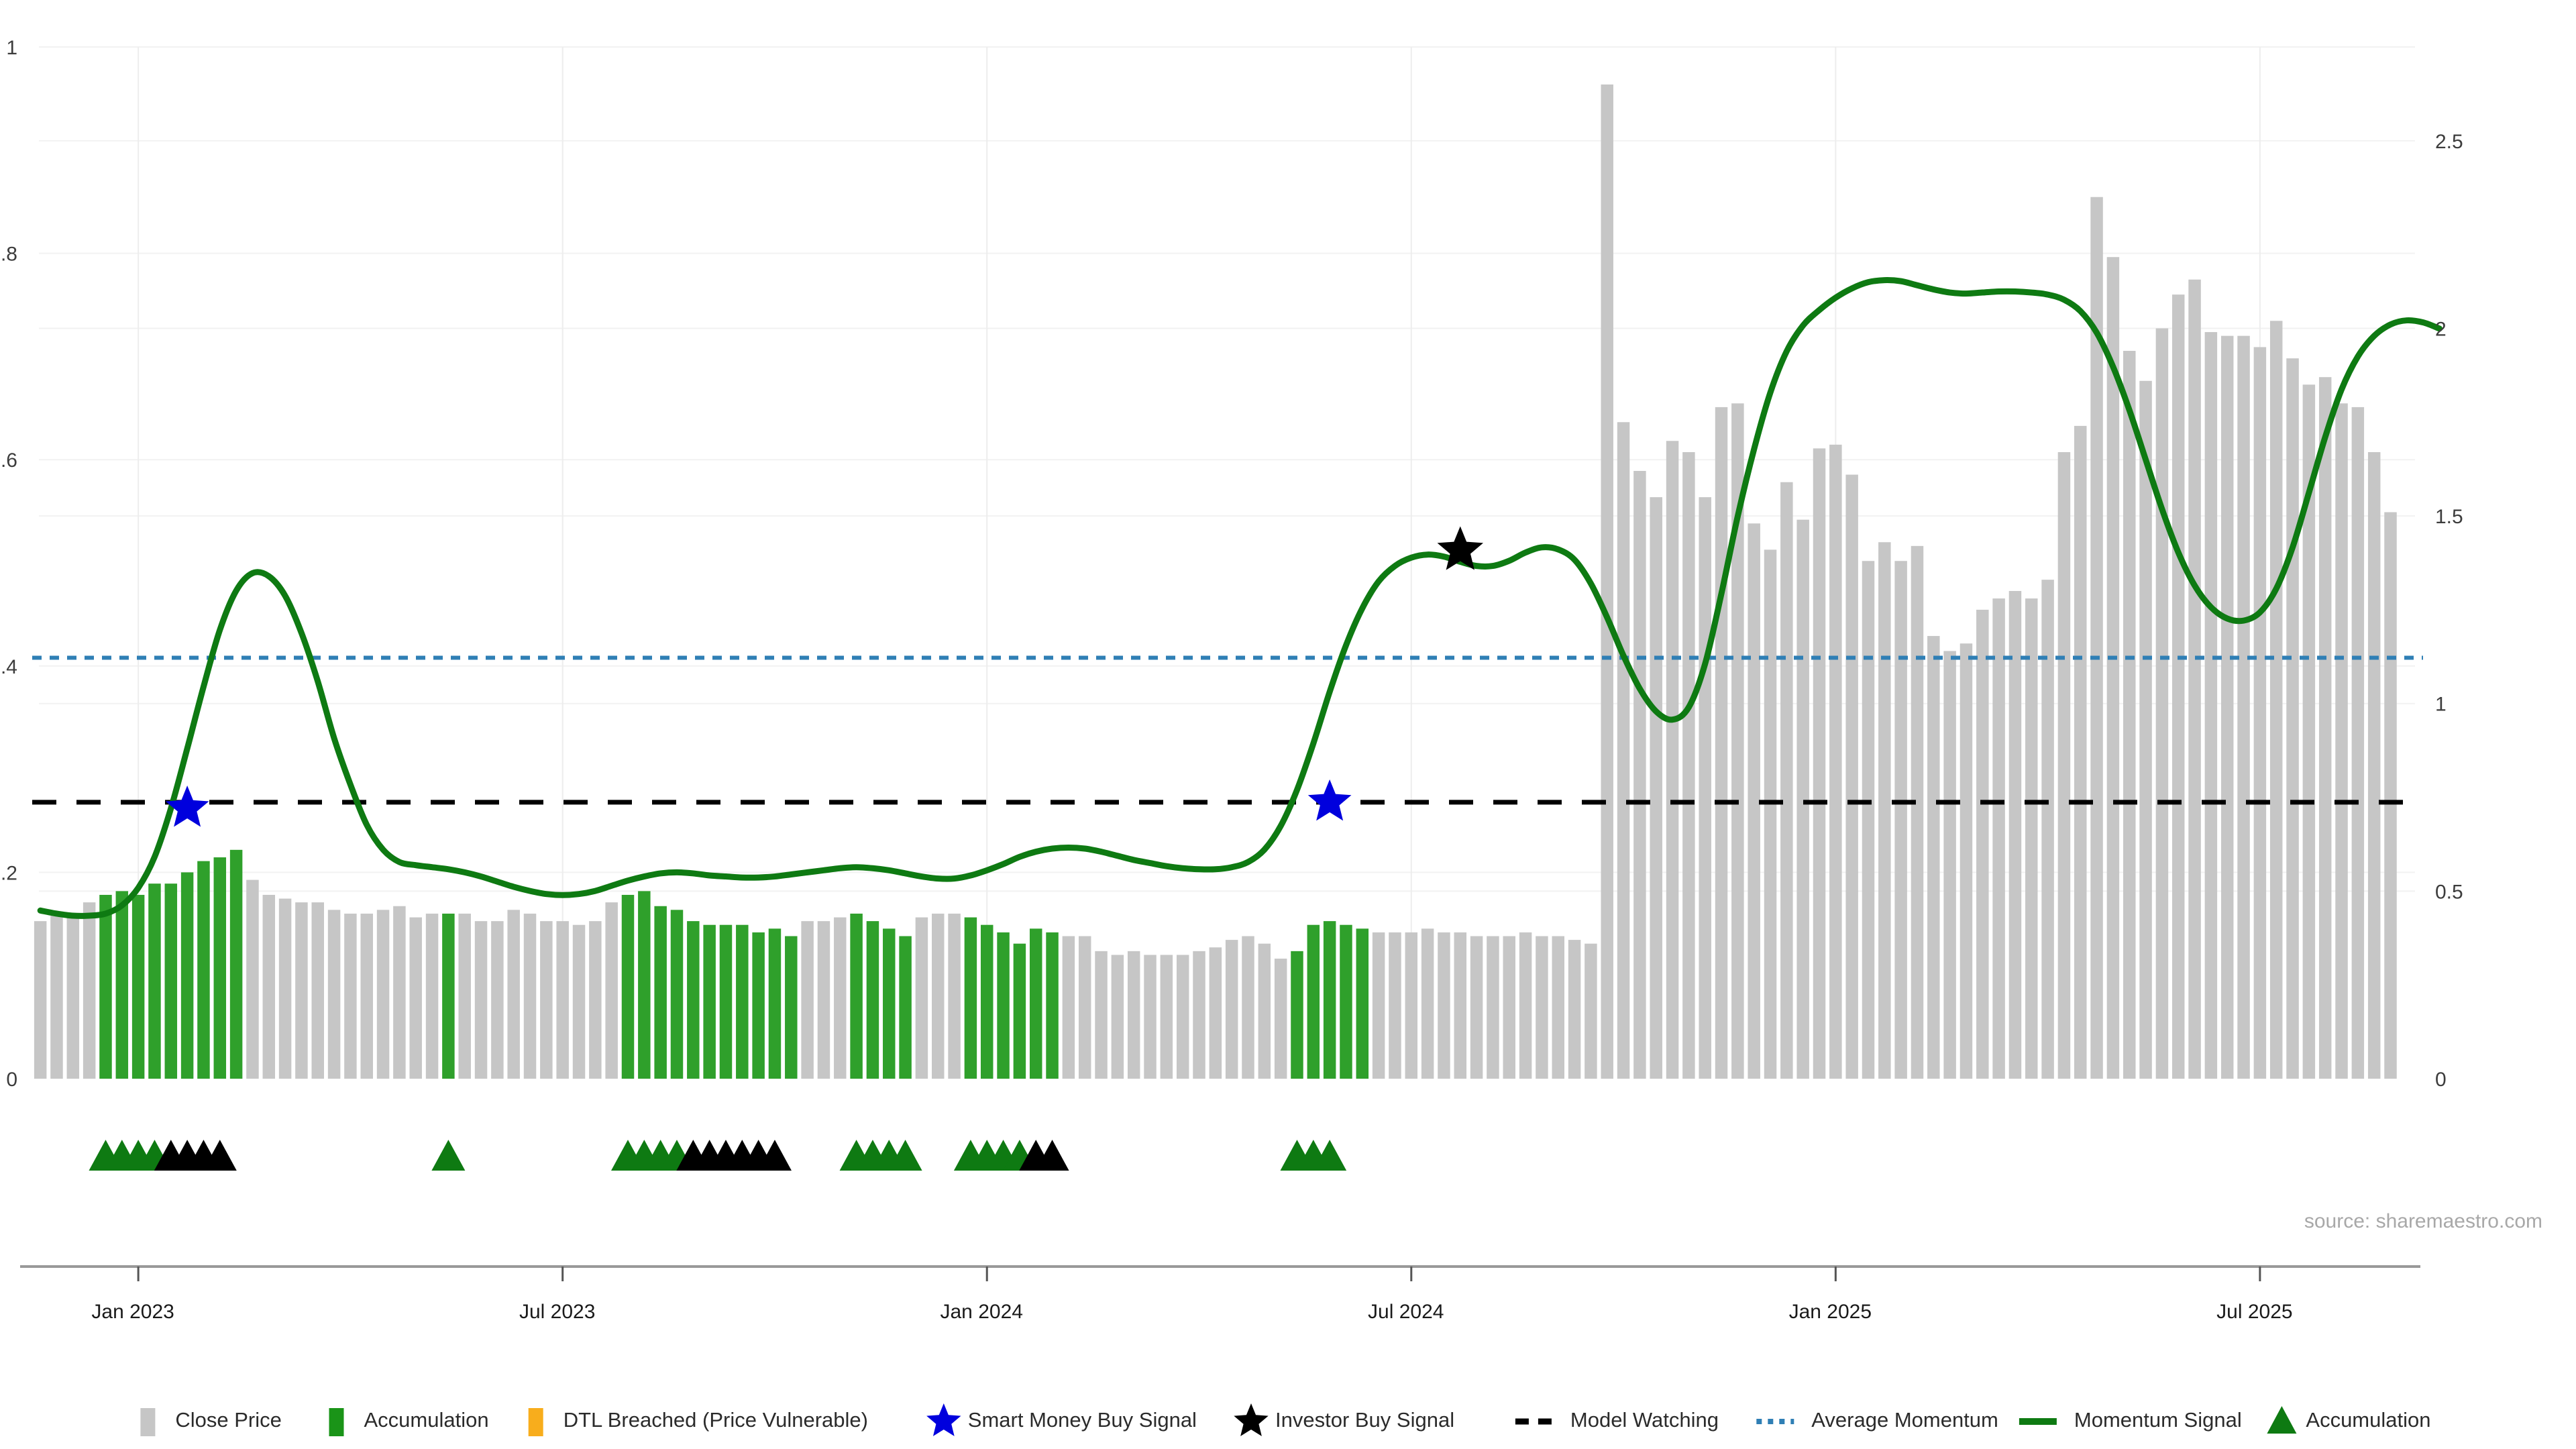 The height and width of the screenshot is (1449, 2576). Describe the element at coordinates (557, 1312) in the screenshot. I see `x-axis-tick-label: Jul 2023` at that location.